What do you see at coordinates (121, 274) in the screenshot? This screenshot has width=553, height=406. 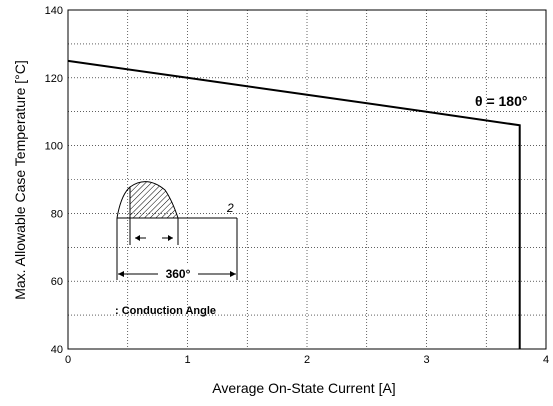 I see `period-arrowhead-left` at bounding box center [121, 274].